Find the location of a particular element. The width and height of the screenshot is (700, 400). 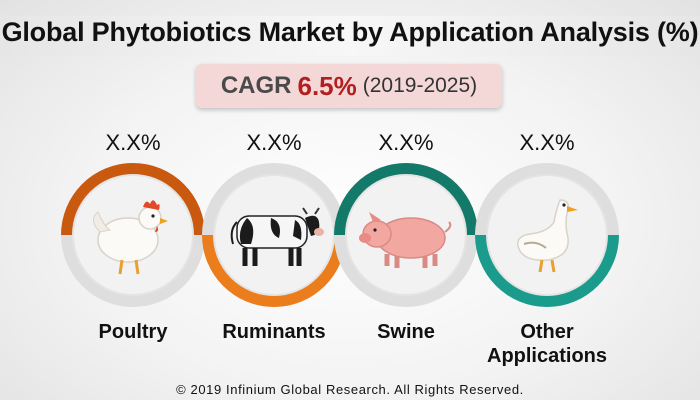

cagr-value: 6.5% is located at coordinates (327, 85).